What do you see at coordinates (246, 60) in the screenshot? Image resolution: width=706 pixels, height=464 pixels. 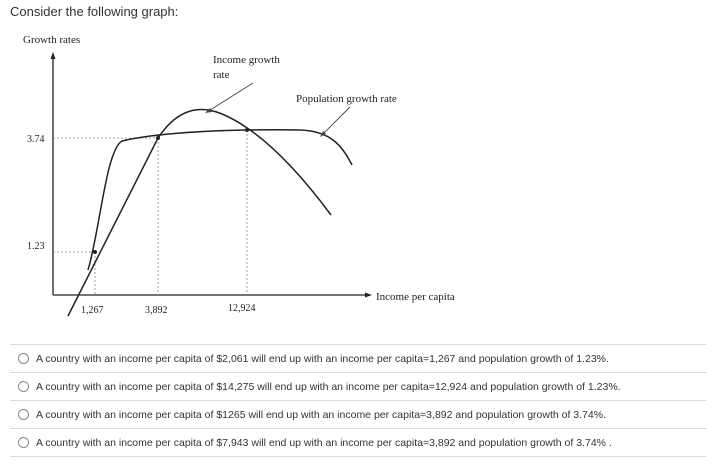 I see `income-growth-label-line1: Income growth` at bounding box center [246, 60].